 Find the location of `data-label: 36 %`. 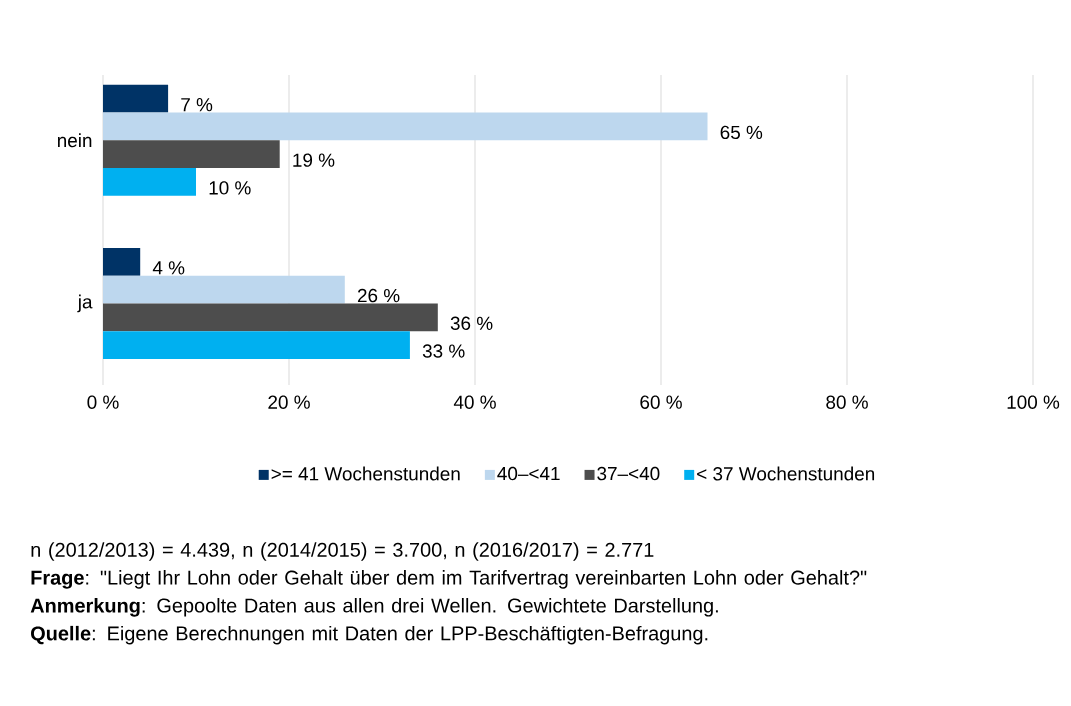

data-label: 36 % is located at coordinates (471, 323).